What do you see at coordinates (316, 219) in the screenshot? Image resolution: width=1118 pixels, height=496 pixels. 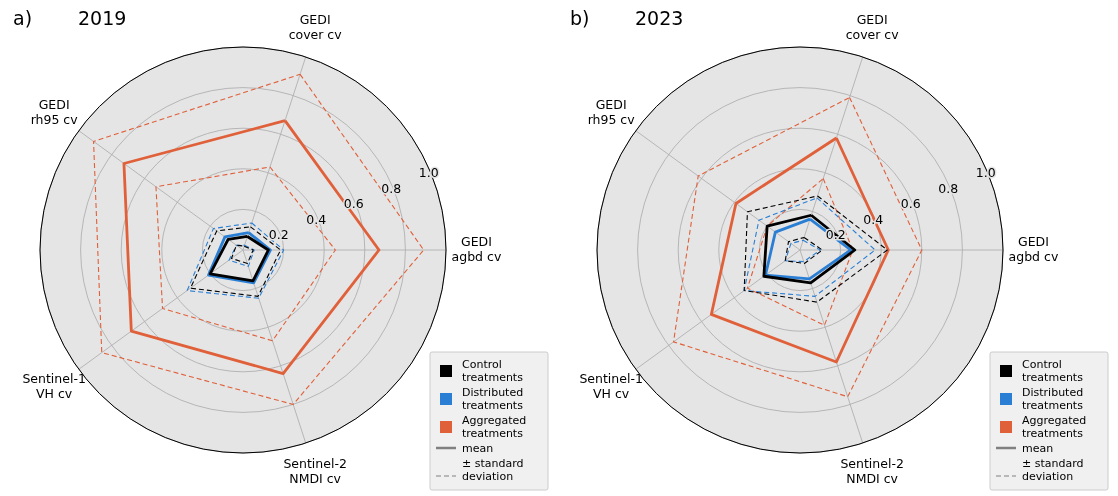 I see `y-tick-label: 0.4` at bounding box center [316, 219].